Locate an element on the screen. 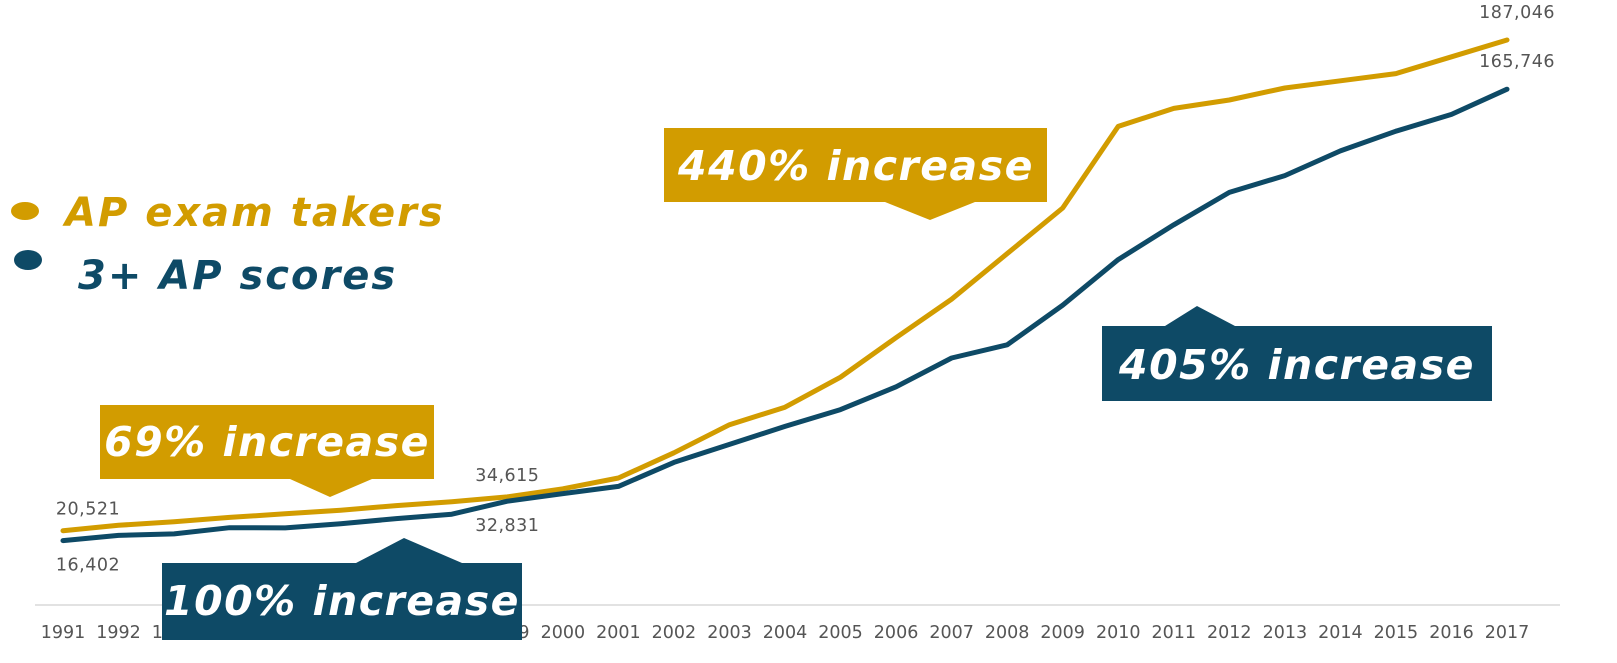 This screenshot has width=1617, height=663. data-label-1999-scores: 32,831 is located at coordinates (507, 526).